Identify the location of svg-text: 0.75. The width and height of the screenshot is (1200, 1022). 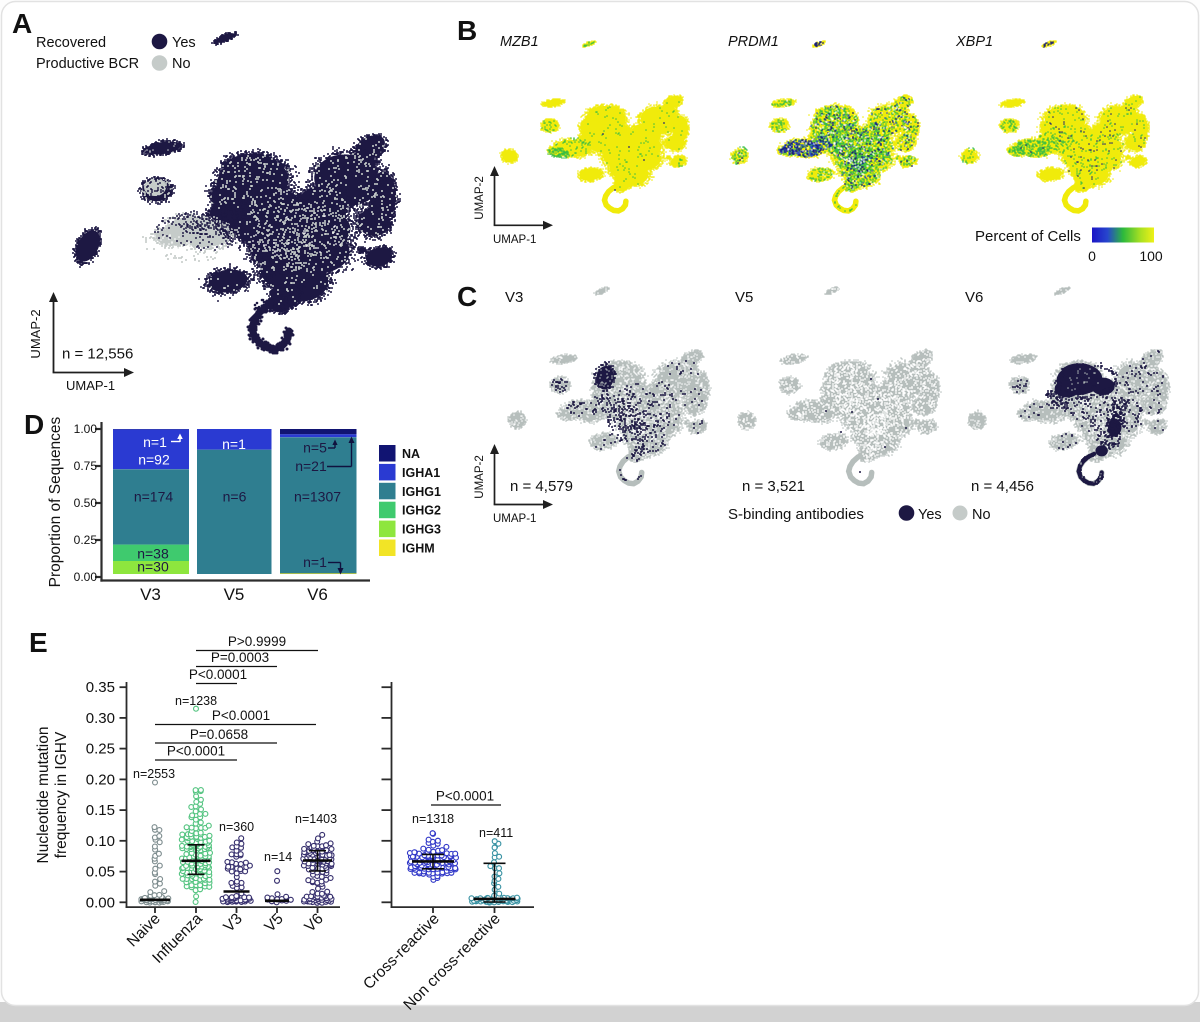
(86, 466).